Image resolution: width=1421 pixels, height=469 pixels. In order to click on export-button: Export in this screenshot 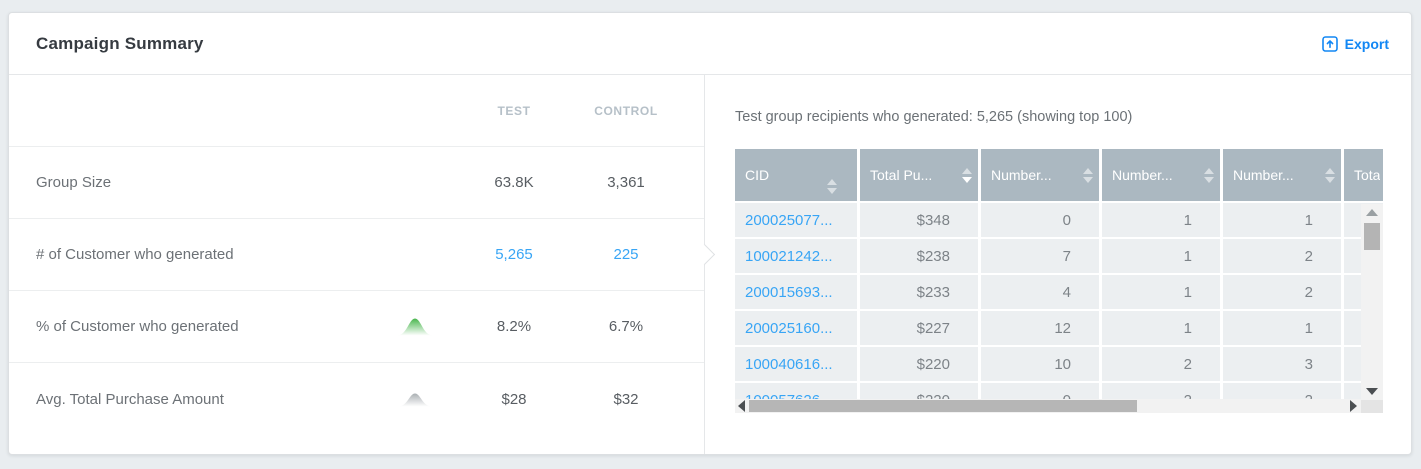, I will do `click(1355, 43)`.